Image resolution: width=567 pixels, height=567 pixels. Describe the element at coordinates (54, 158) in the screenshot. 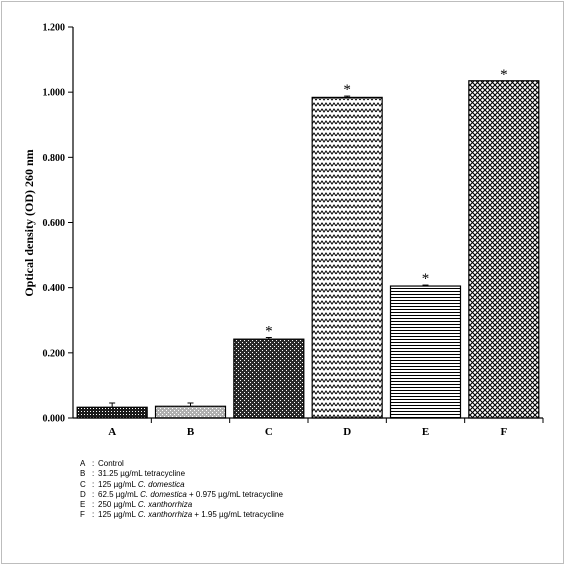

I see `y-tick-label: 0.800` at that location.